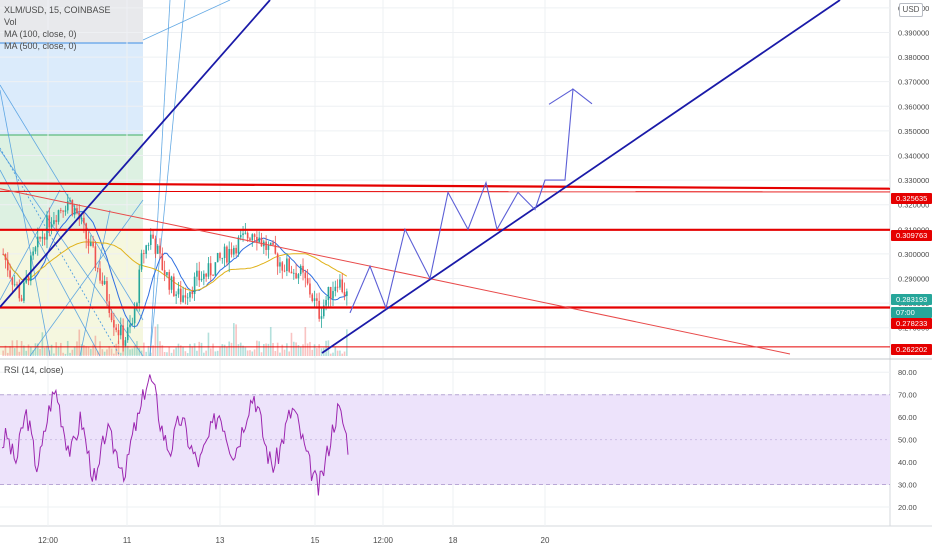 Image resolution: width=932 pixels, height=555 pixels. I want to click on ma100-legend: MA (100, close, 0), so click(40, 34).